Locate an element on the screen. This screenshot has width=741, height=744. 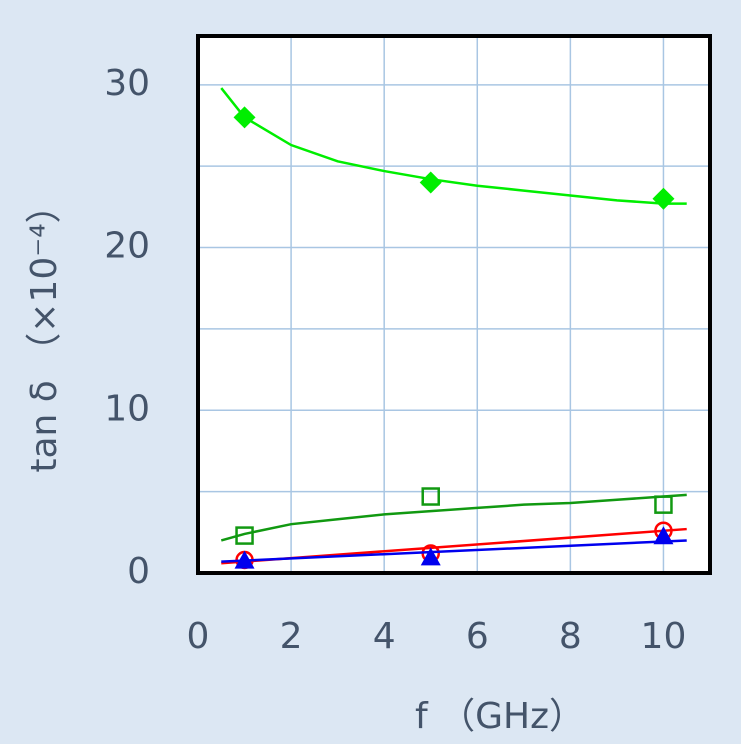
x-tick-label: 0 is located at coordinates (198, 636).